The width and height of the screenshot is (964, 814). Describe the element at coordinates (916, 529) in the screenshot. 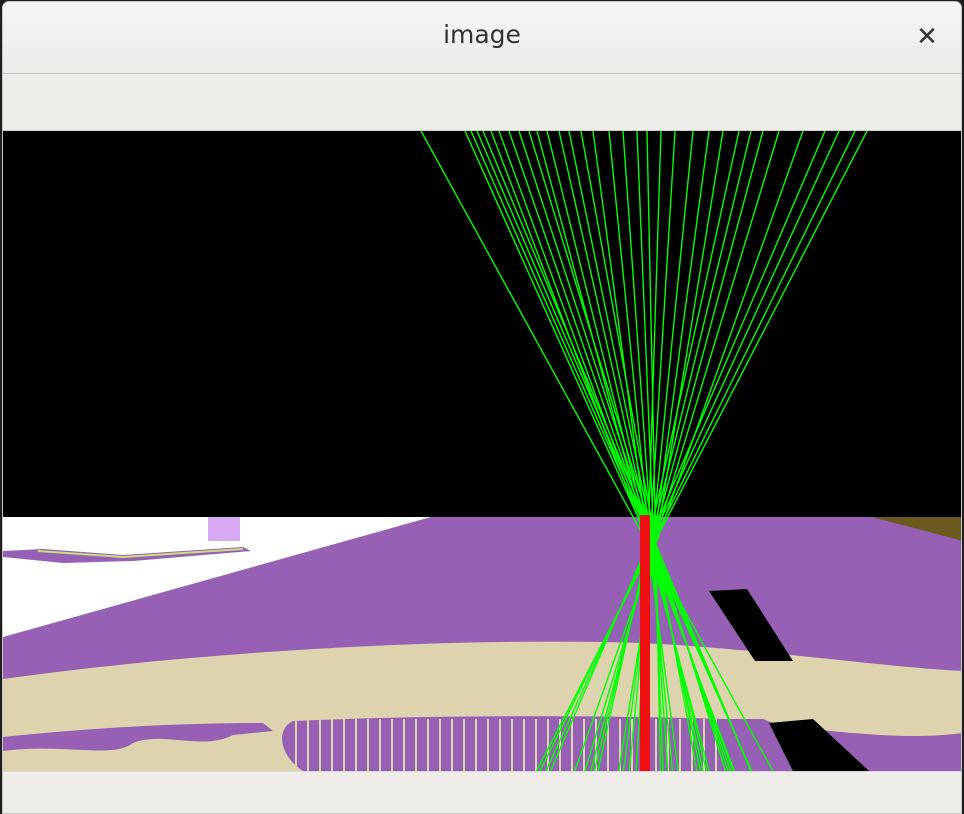

I see `right-edge-object` at that location.